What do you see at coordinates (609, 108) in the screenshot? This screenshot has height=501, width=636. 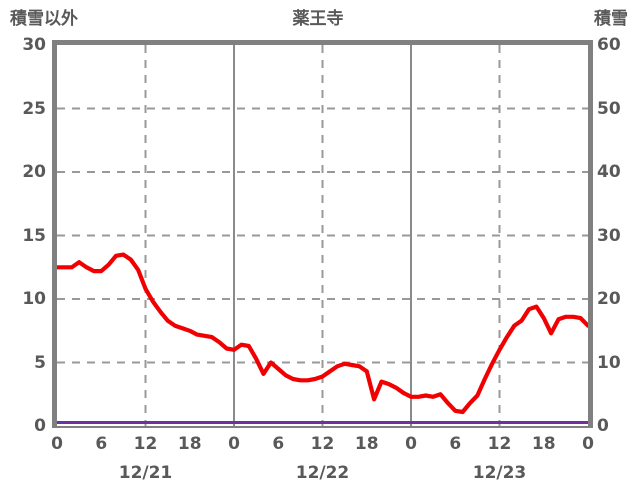 I see `y-axis-tick-right: 50` at bounding box center [609, 108].